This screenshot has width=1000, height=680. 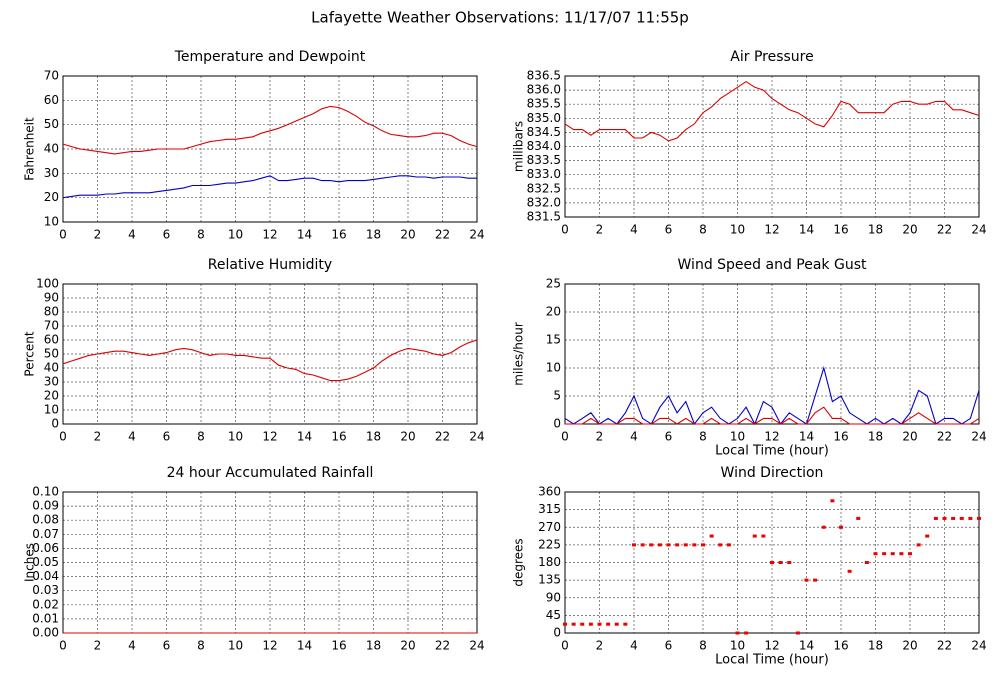 I want to click on chart-title: Wind Speed and Peak Gust, so click(x=772, y=265).